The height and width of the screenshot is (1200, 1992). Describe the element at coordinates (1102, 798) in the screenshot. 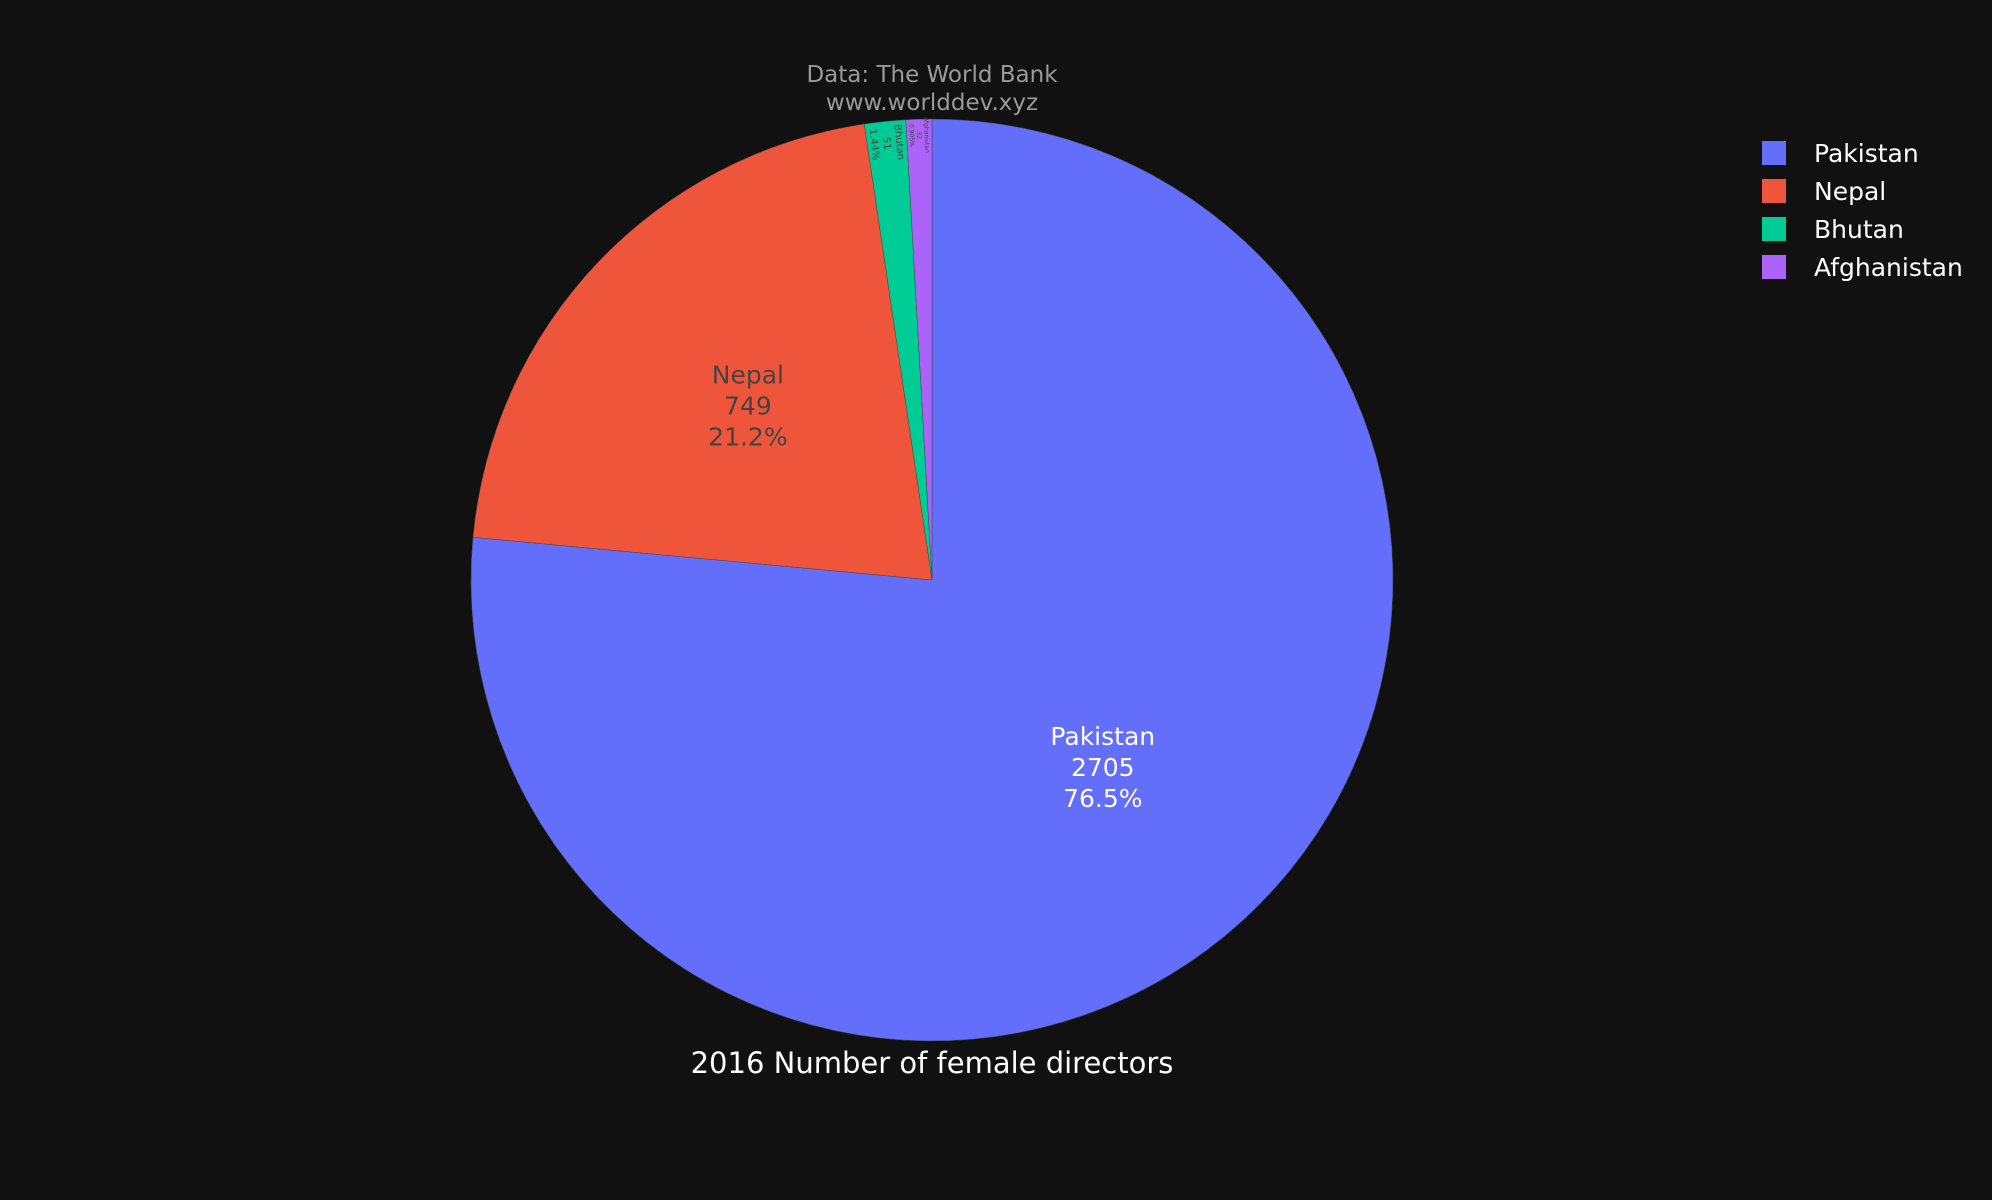

I see `slice-percent-label: 76.5%` at that location.